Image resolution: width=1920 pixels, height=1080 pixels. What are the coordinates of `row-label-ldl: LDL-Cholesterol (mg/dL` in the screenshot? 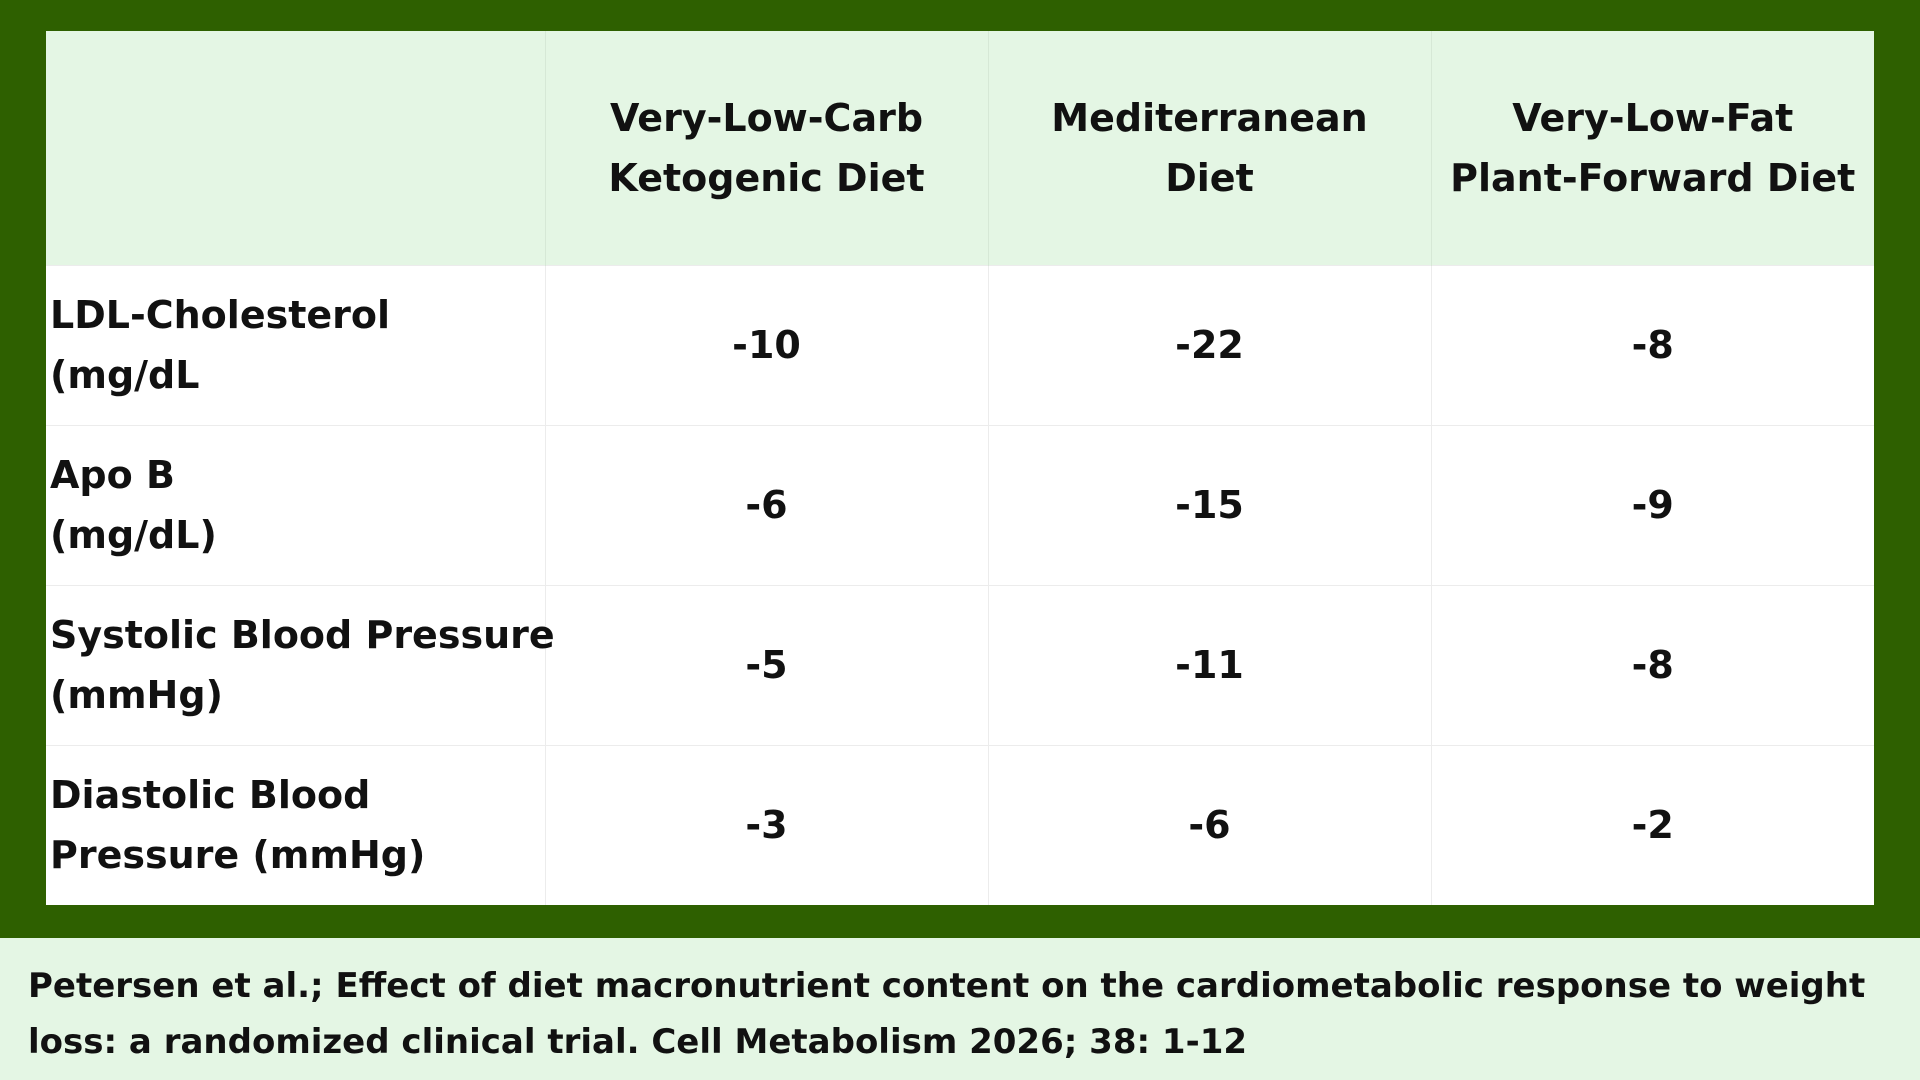 It's located at (296, 344).